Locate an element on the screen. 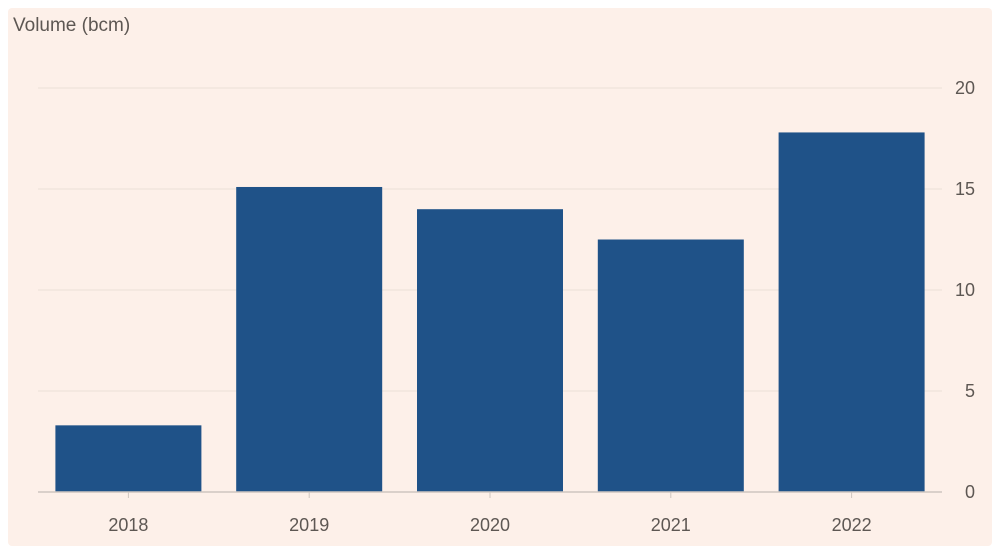  y-tick-label: 10 is located at coordinates (965, 290).